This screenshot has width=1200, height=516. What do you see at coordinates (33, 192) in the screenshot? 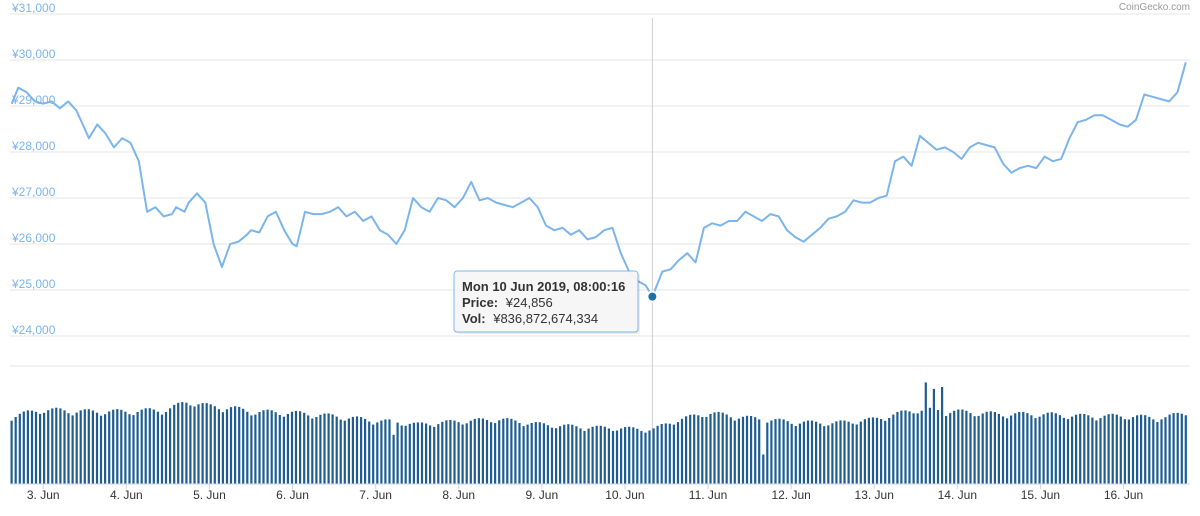
I see `y-tick-label: ¥27,000` at bounding box center [33, 192].